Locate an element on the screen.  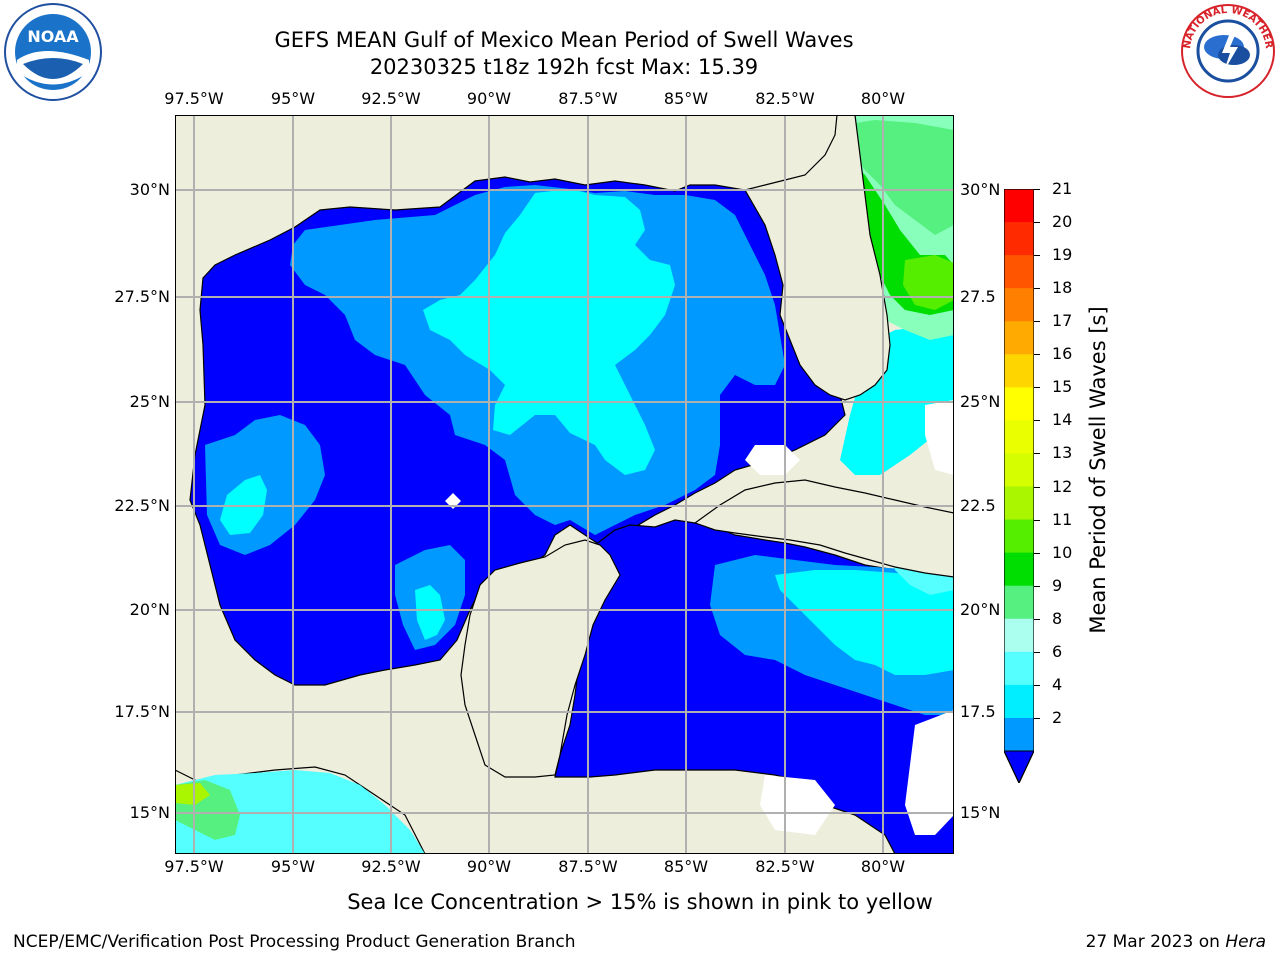
footer-date-text: 27 Mar 2023 on is located at coordinates (1152, 942).